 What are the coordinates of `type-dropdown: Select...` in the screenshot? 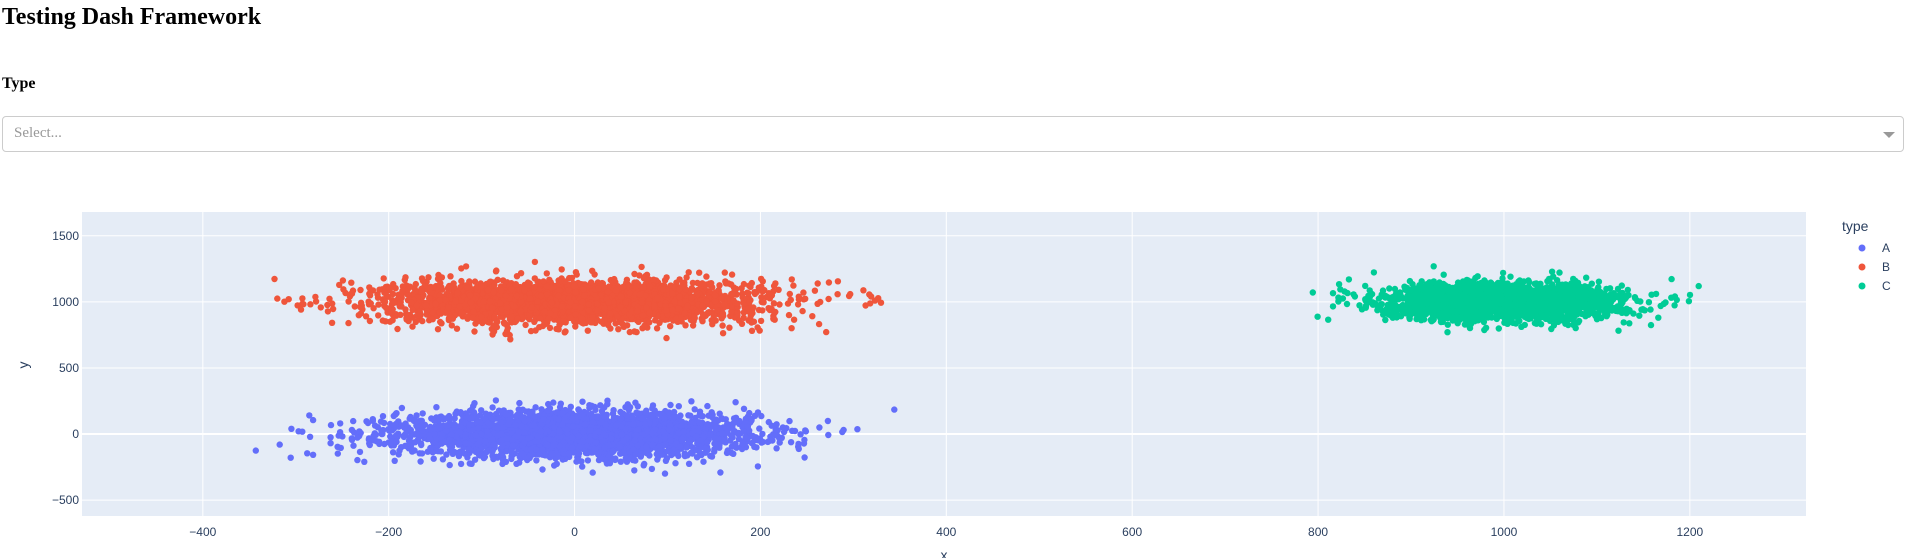 It's located at (953, 134).